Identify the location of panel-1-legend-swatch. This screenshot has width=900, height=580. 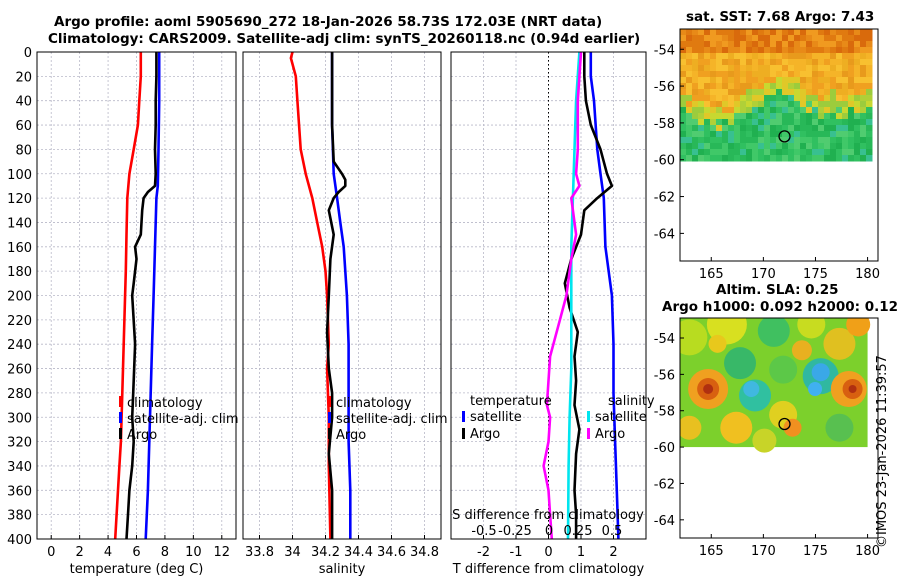
(120, 417).